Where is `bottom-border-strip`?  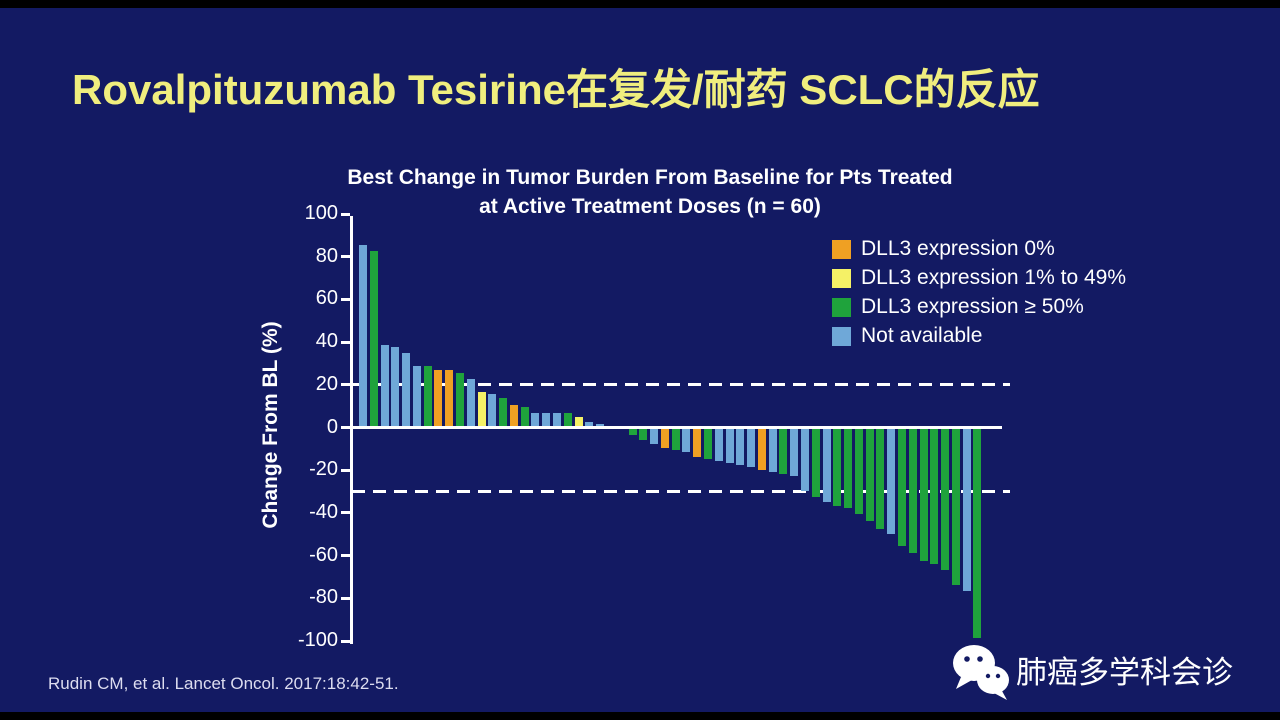
bottom-border-strip is located at coordinates (640, 716).